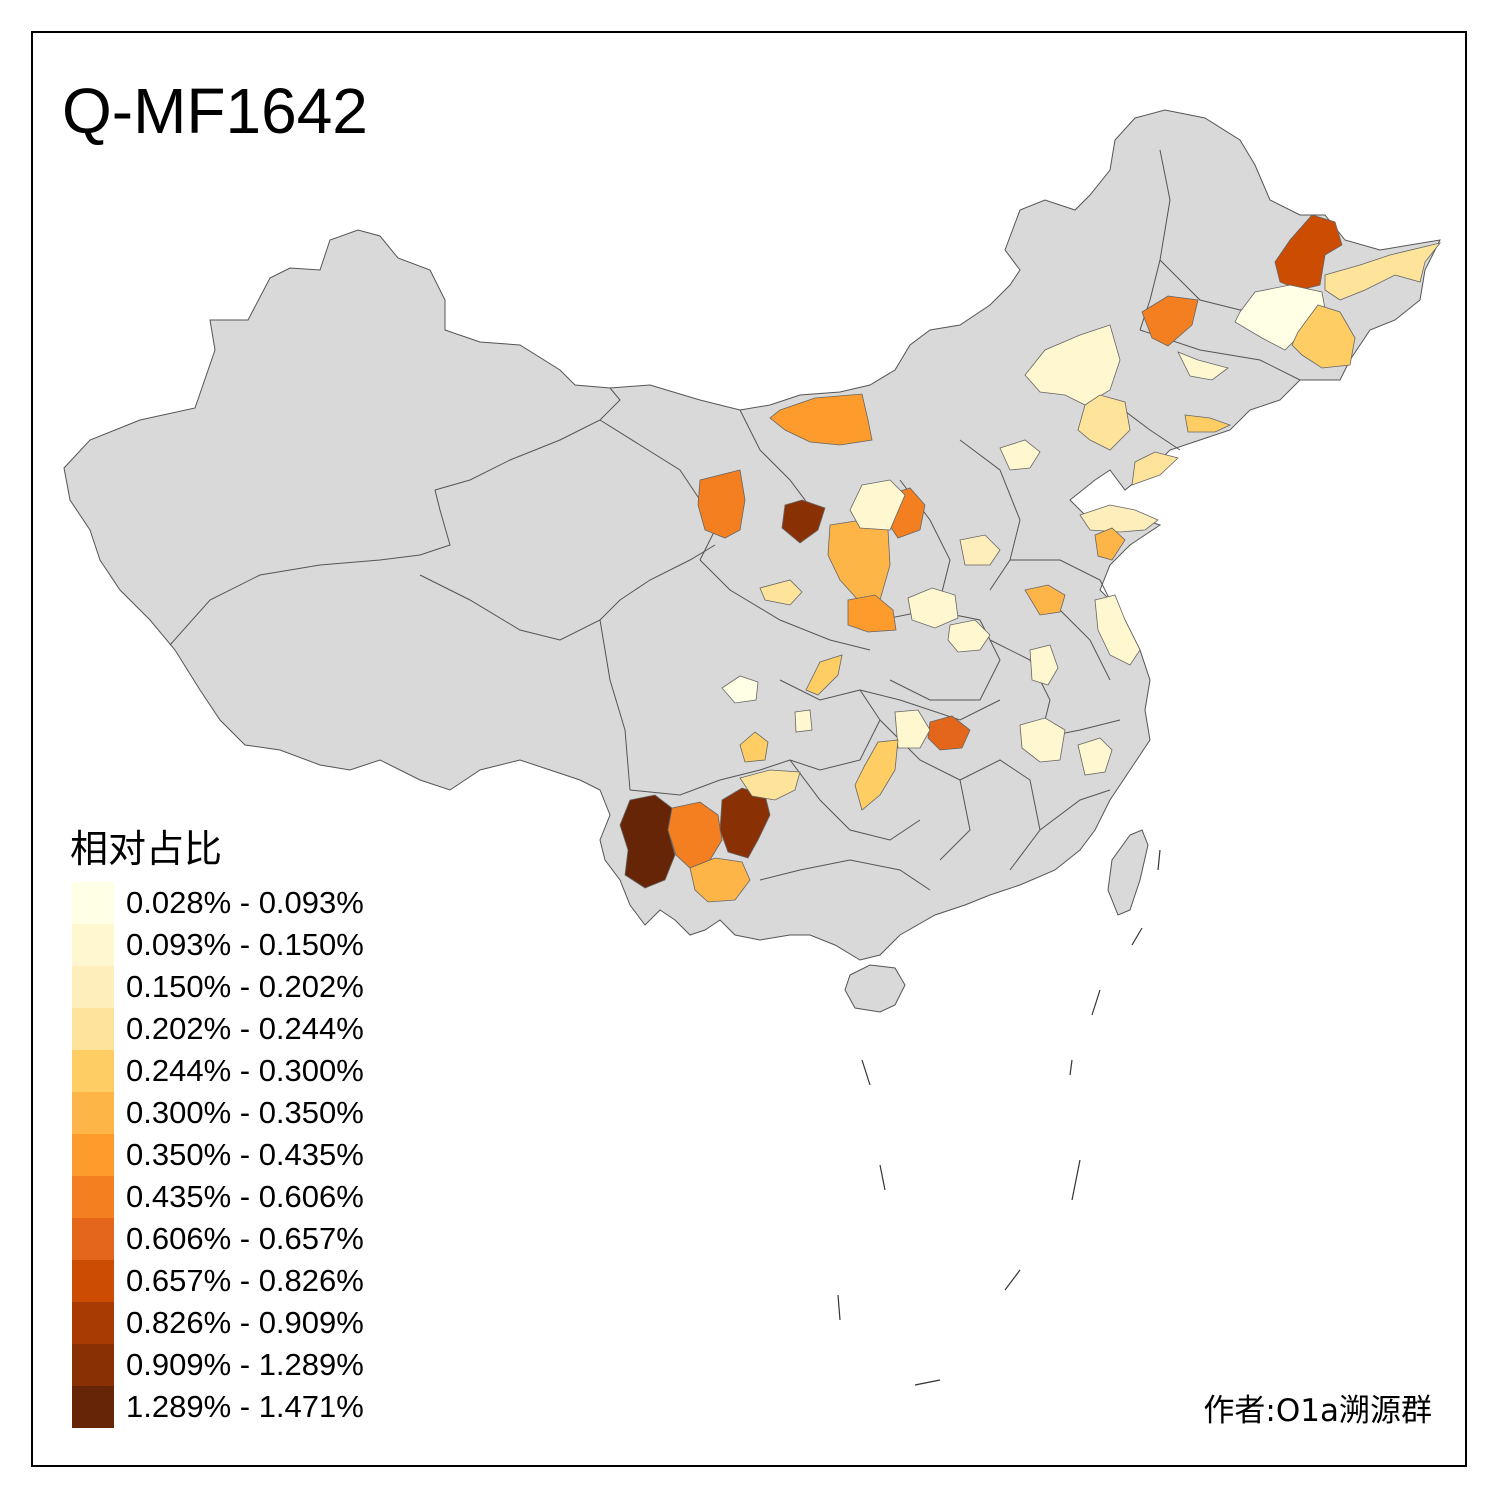  Describe the element at coordinates (803, 521) in the screenshot. I see `inner-mongolia-ordos` at that location.